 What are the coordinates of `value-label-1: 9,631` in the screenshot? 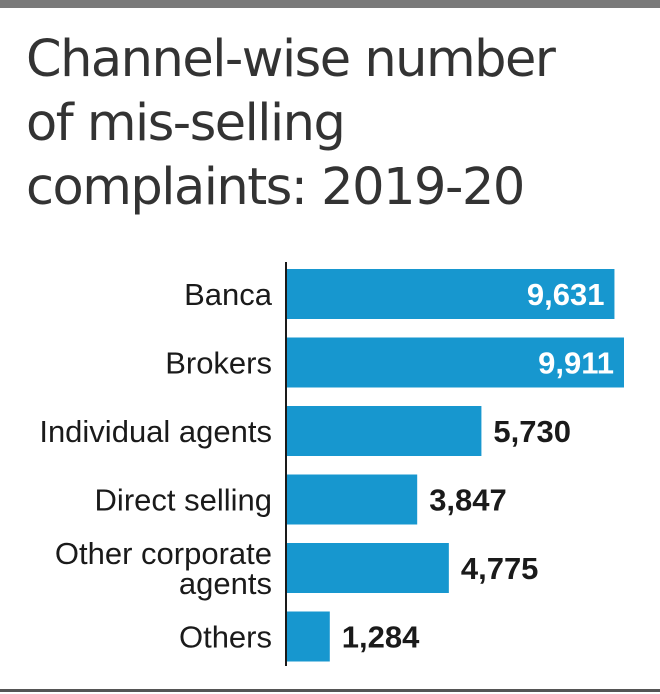 It's located at (566, 294).